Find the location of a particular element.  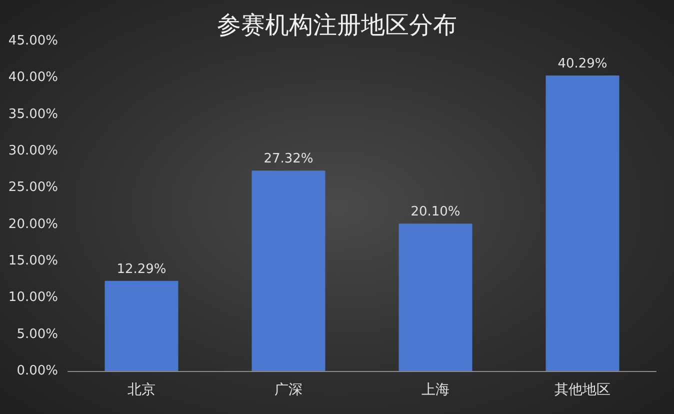

y-tick-label: 15.00% is located at coordinates (33, 261).